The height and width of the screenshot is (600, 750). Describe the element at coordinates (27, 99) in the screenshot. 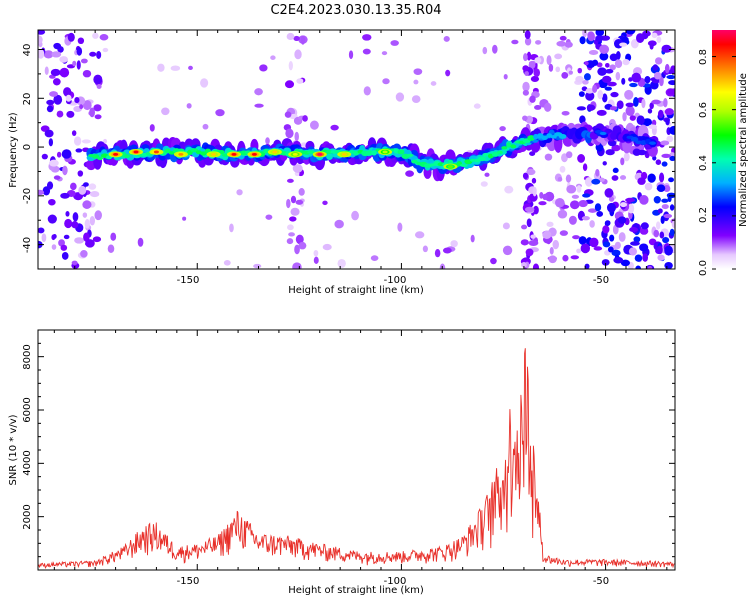

I see `spectrogram-y-tick-20: 20` at that location.